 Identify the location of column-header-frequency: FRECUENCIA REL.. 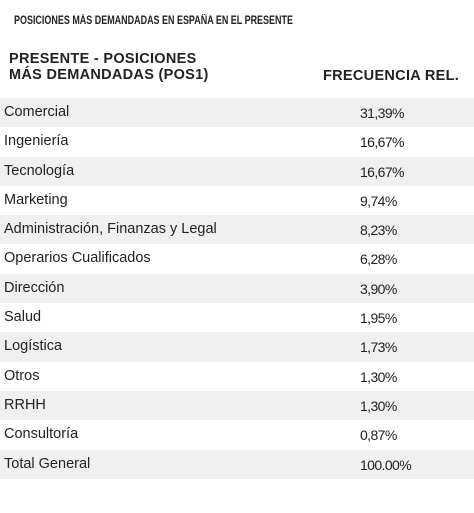
(391, 76).